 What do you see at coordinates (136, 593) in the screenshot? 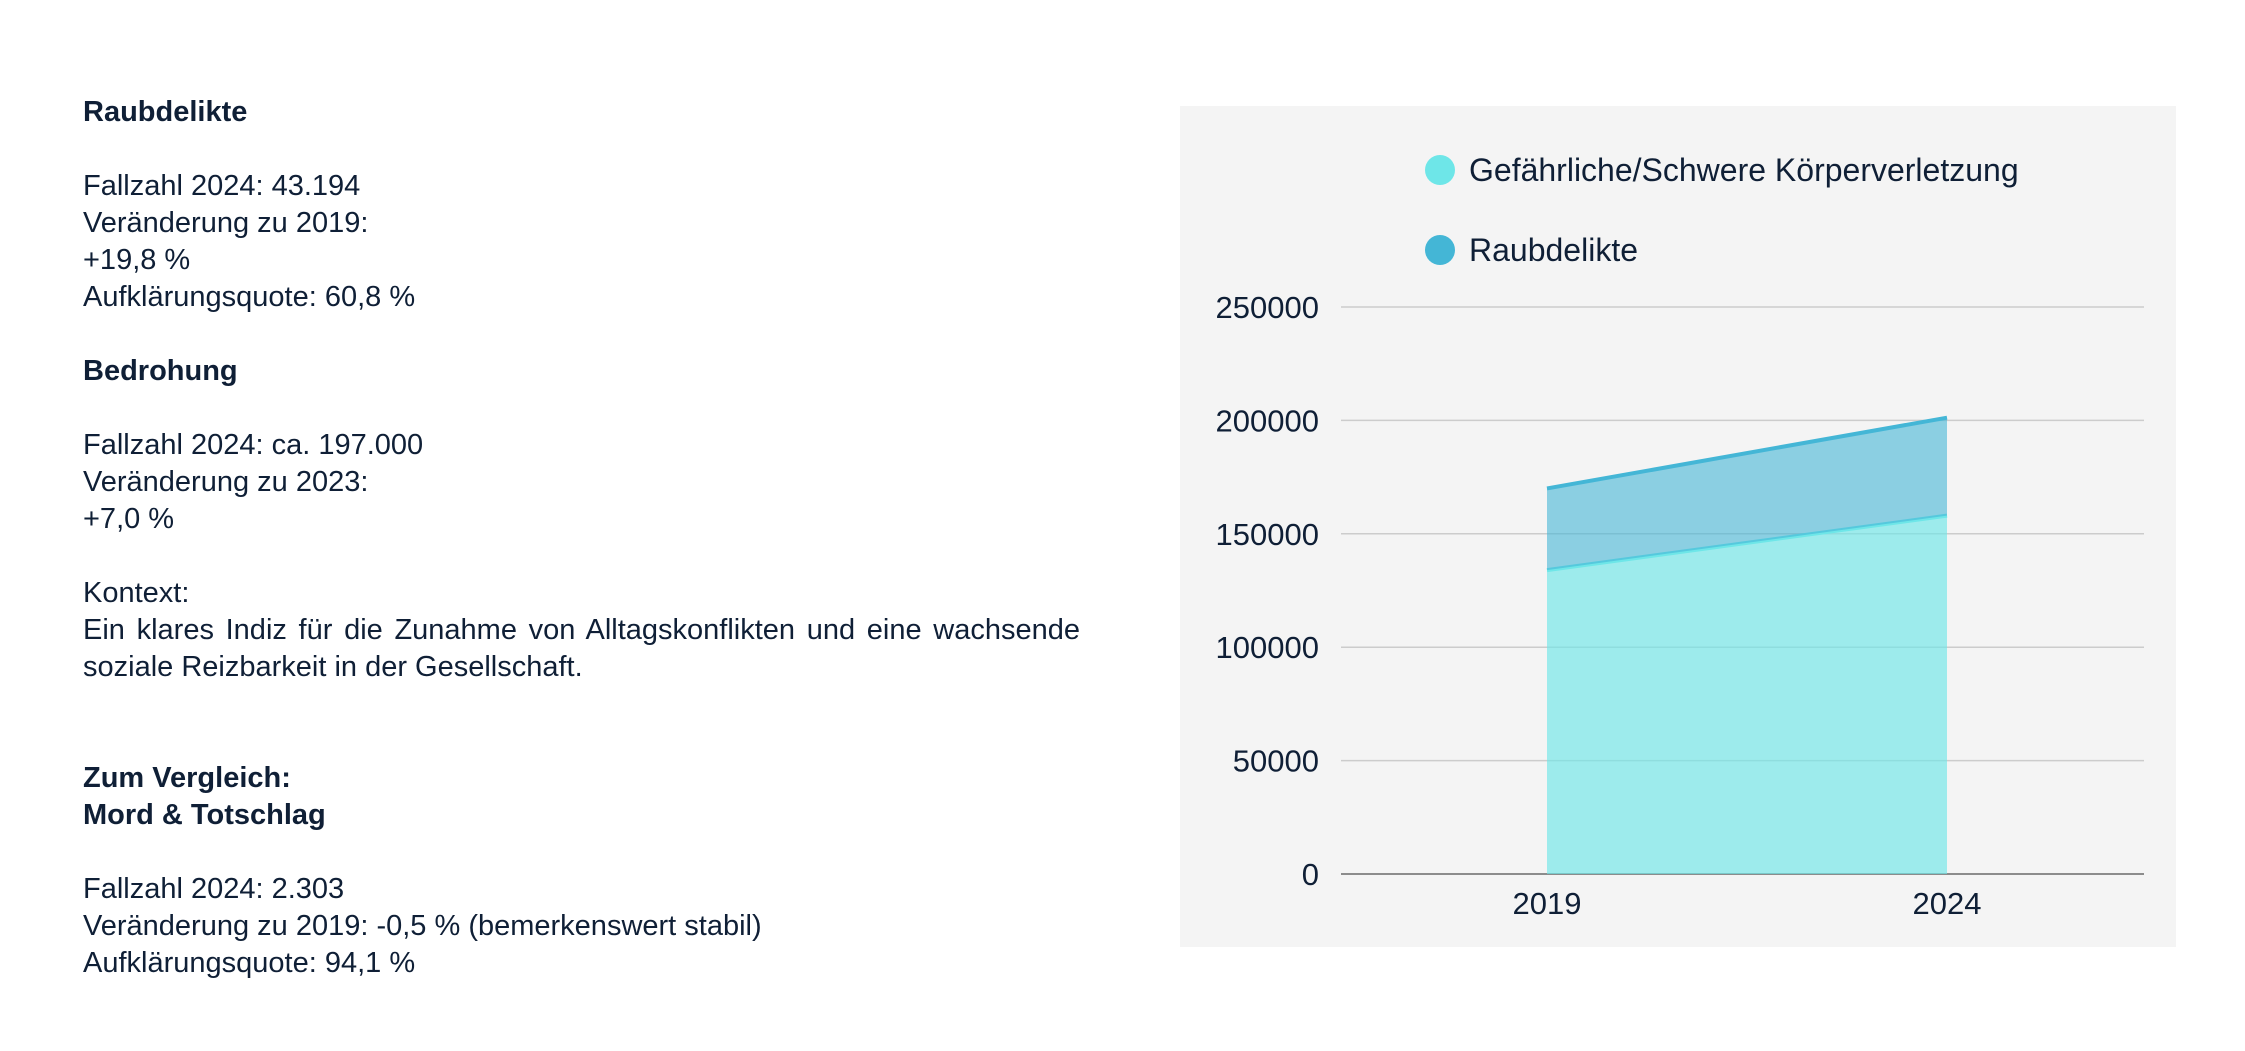
I see `context-label: Kontext:` at bounding box center [136, 593].